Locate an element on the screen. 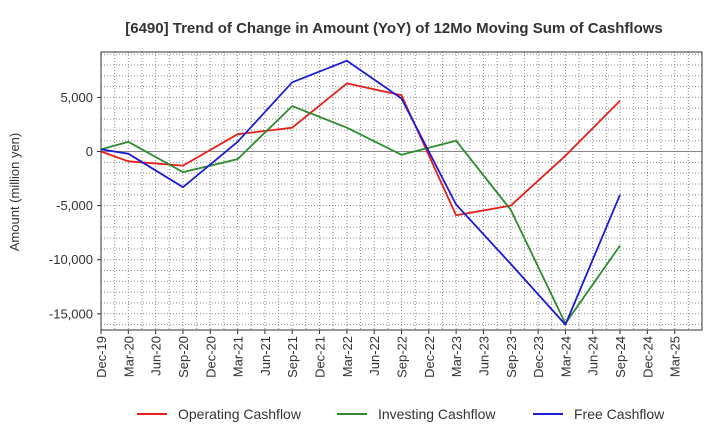 The width and height of the screenshot is (720, 440). y-tick-label: -10,000 is located at coordinates (71, 259).